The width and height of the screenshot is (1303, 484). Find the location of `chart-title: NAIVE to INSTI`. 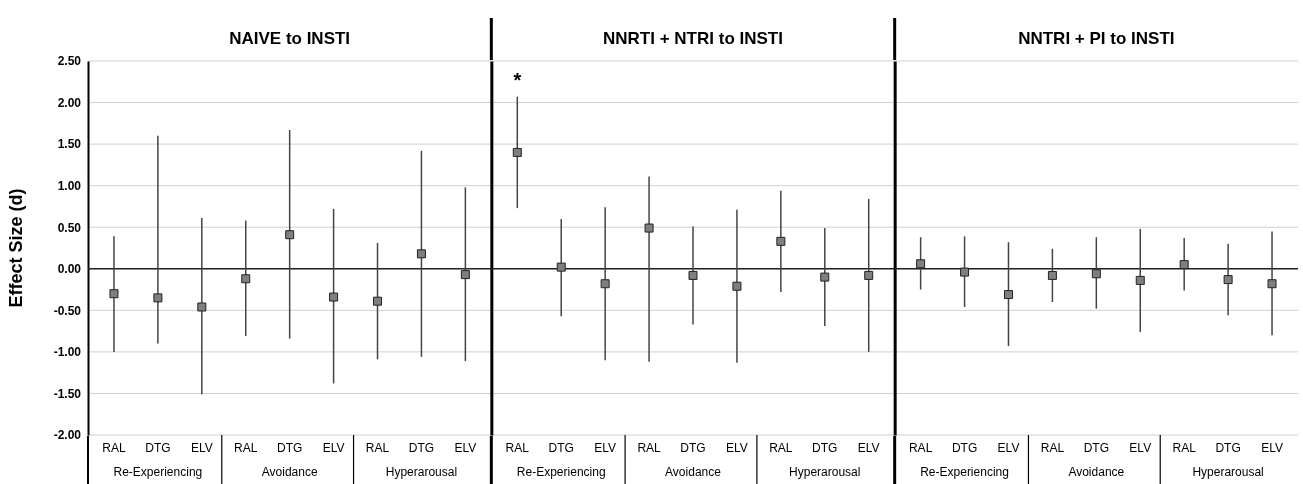

chart-title: NAIVE to INSTI is located at coordinates (290, 38).